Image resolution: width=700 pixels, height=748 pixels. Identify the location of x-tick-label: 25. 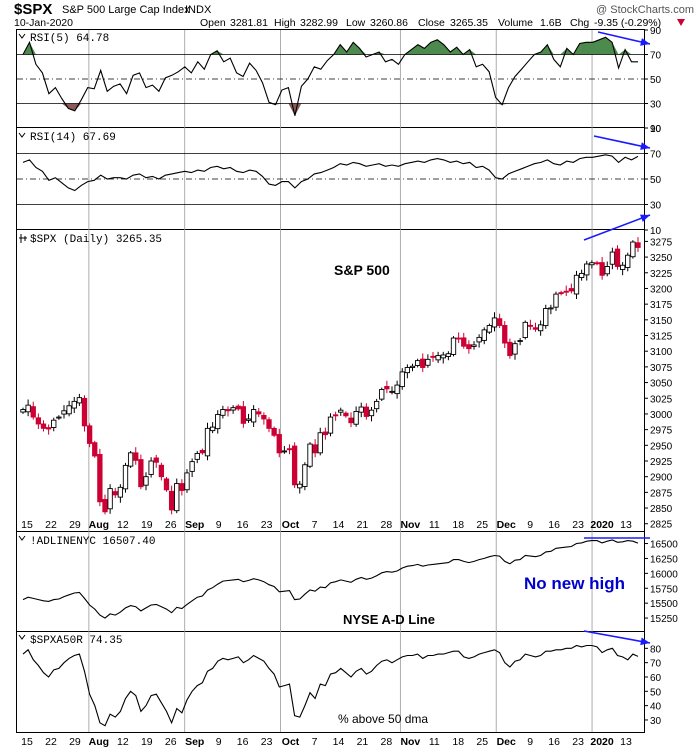
(482, 742).